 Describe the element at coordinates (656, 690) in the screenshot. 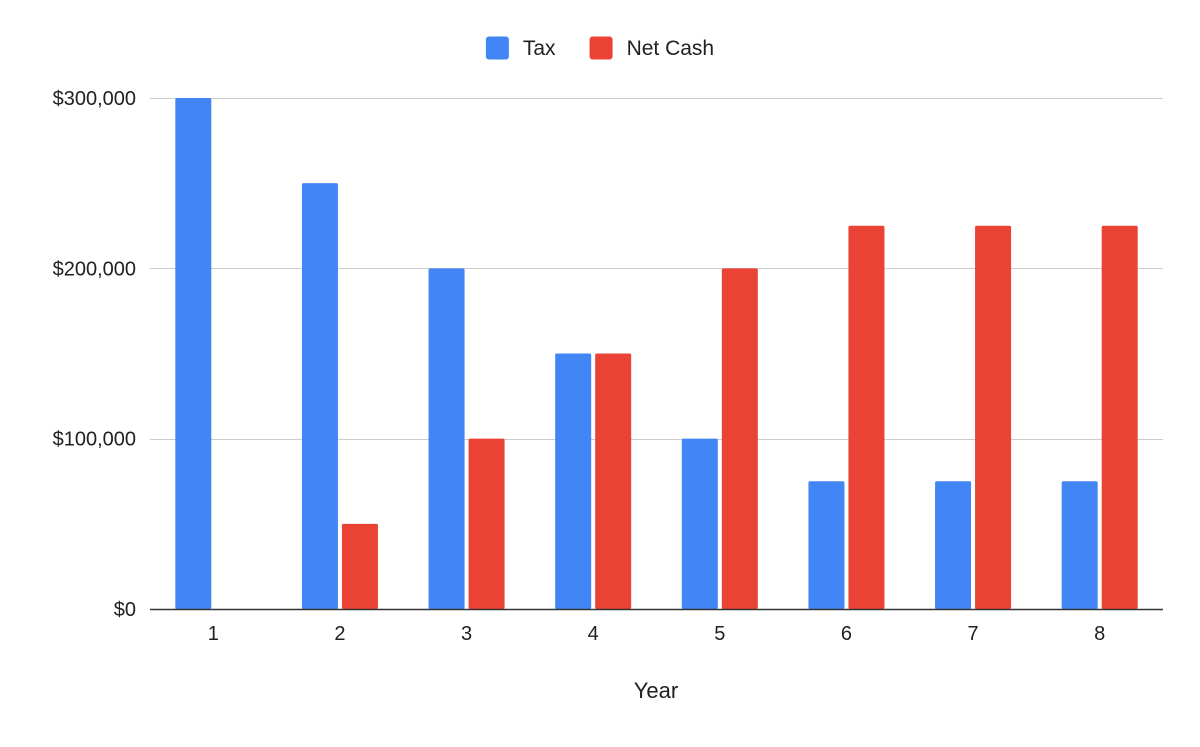

I see `x-axis-title: Year` at that location.